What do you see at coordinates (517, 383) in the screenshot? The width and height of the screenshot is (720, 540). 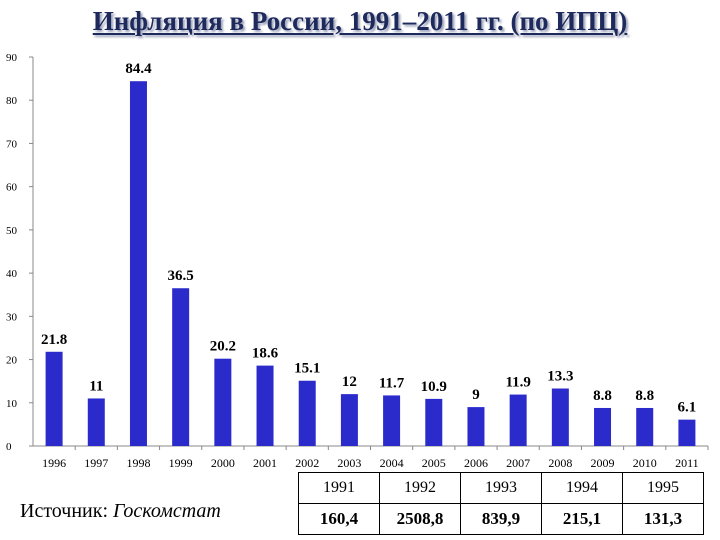 I see `data-label: 11.9` at bounding box center [517, 383].